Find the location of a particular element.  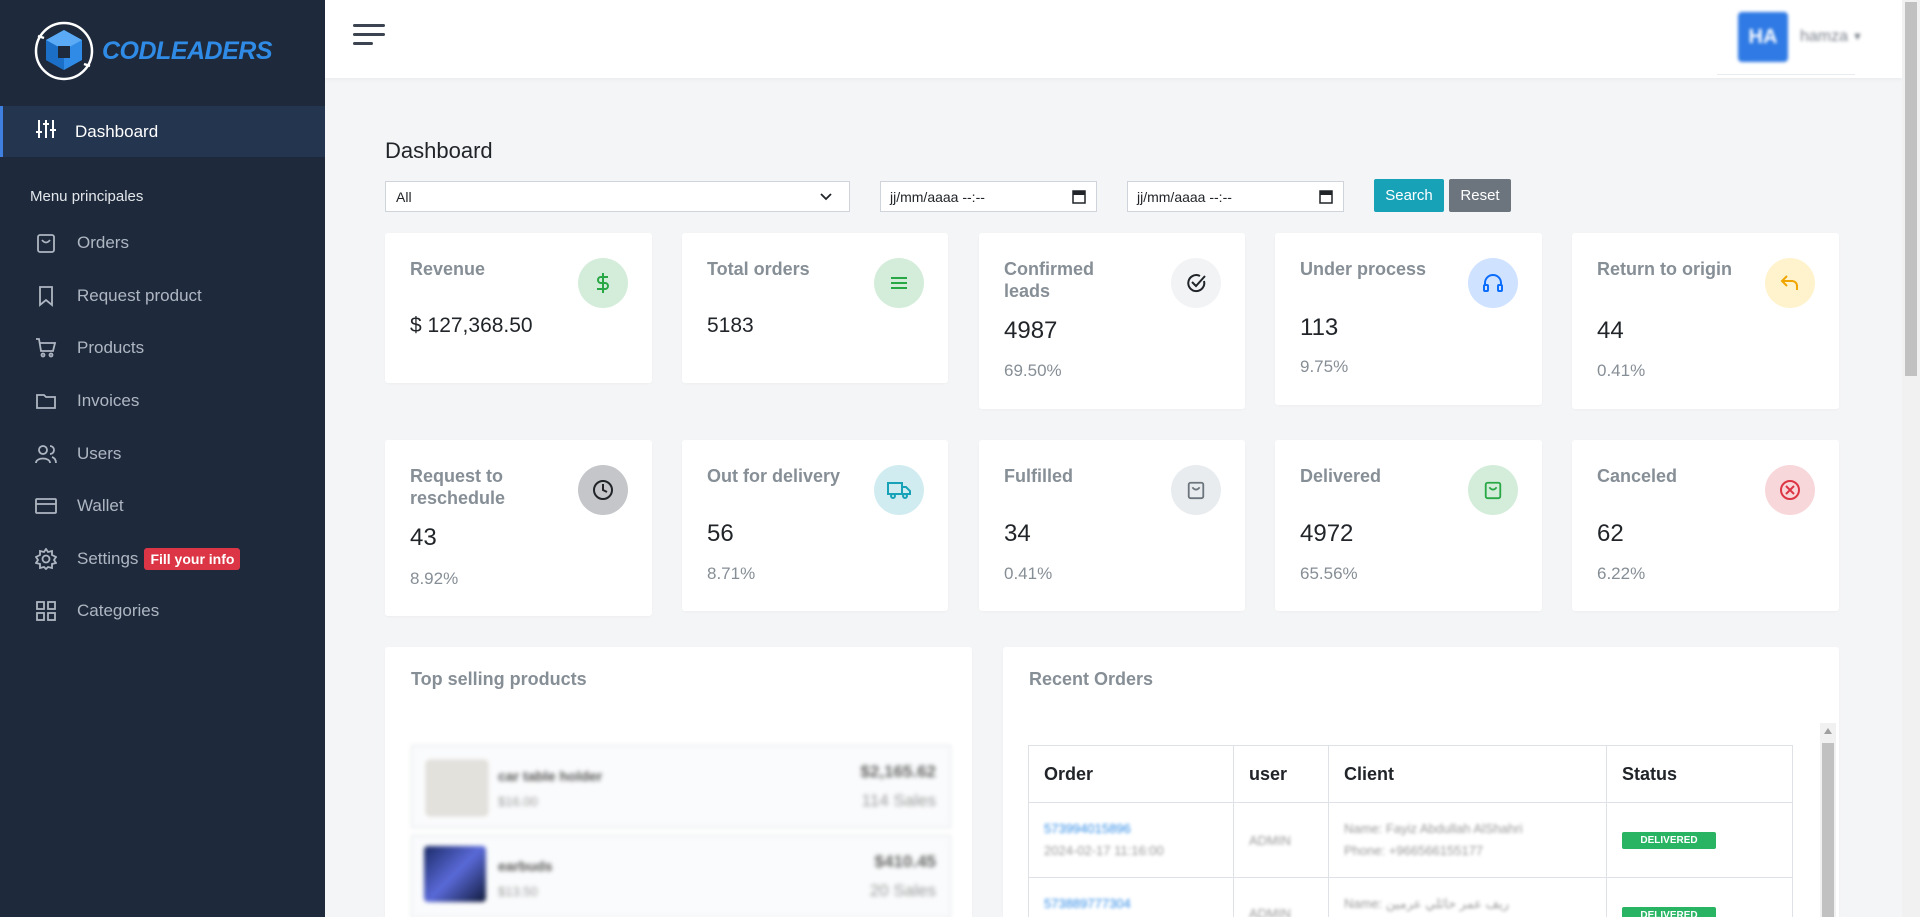

user-menu: HA hamza ▼ is located at coordinates (1800, 37).